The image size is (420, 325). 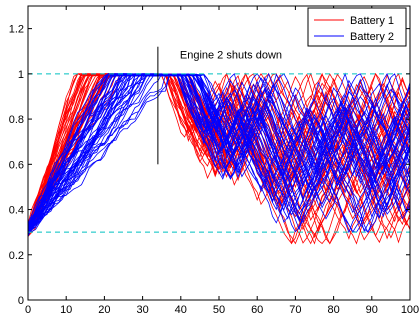 I want to click on y-tick-label: 0, so click(x=21, y=301).